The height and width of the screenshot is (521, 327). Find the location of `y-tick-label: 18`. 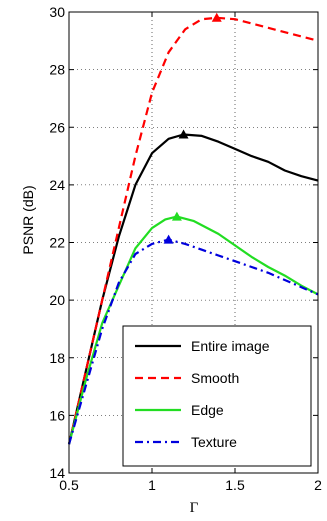

y-tick-label: 18 is located at coordinates (57, 358).